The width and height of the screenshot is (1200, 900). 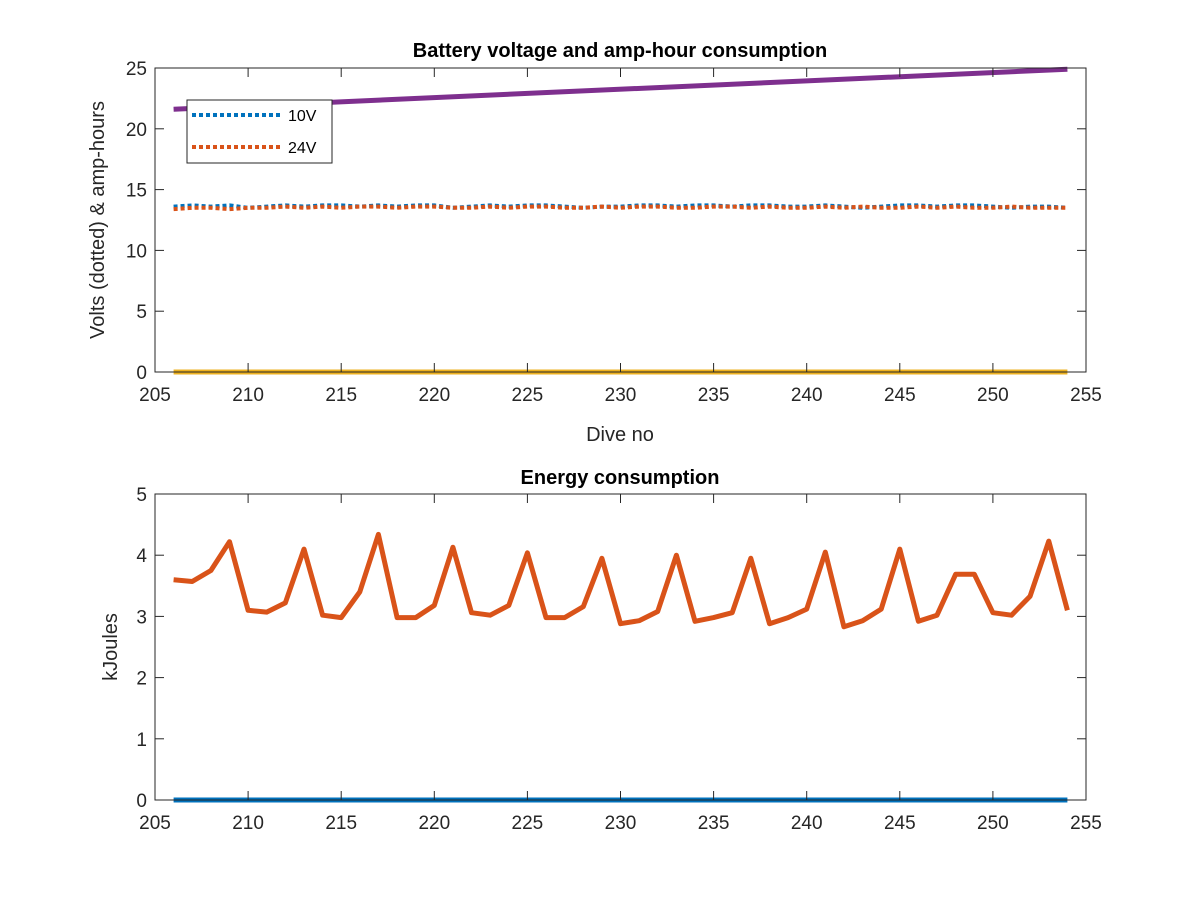 I want to click on top-legend: 10V 24V, so click(x=259, y=131).